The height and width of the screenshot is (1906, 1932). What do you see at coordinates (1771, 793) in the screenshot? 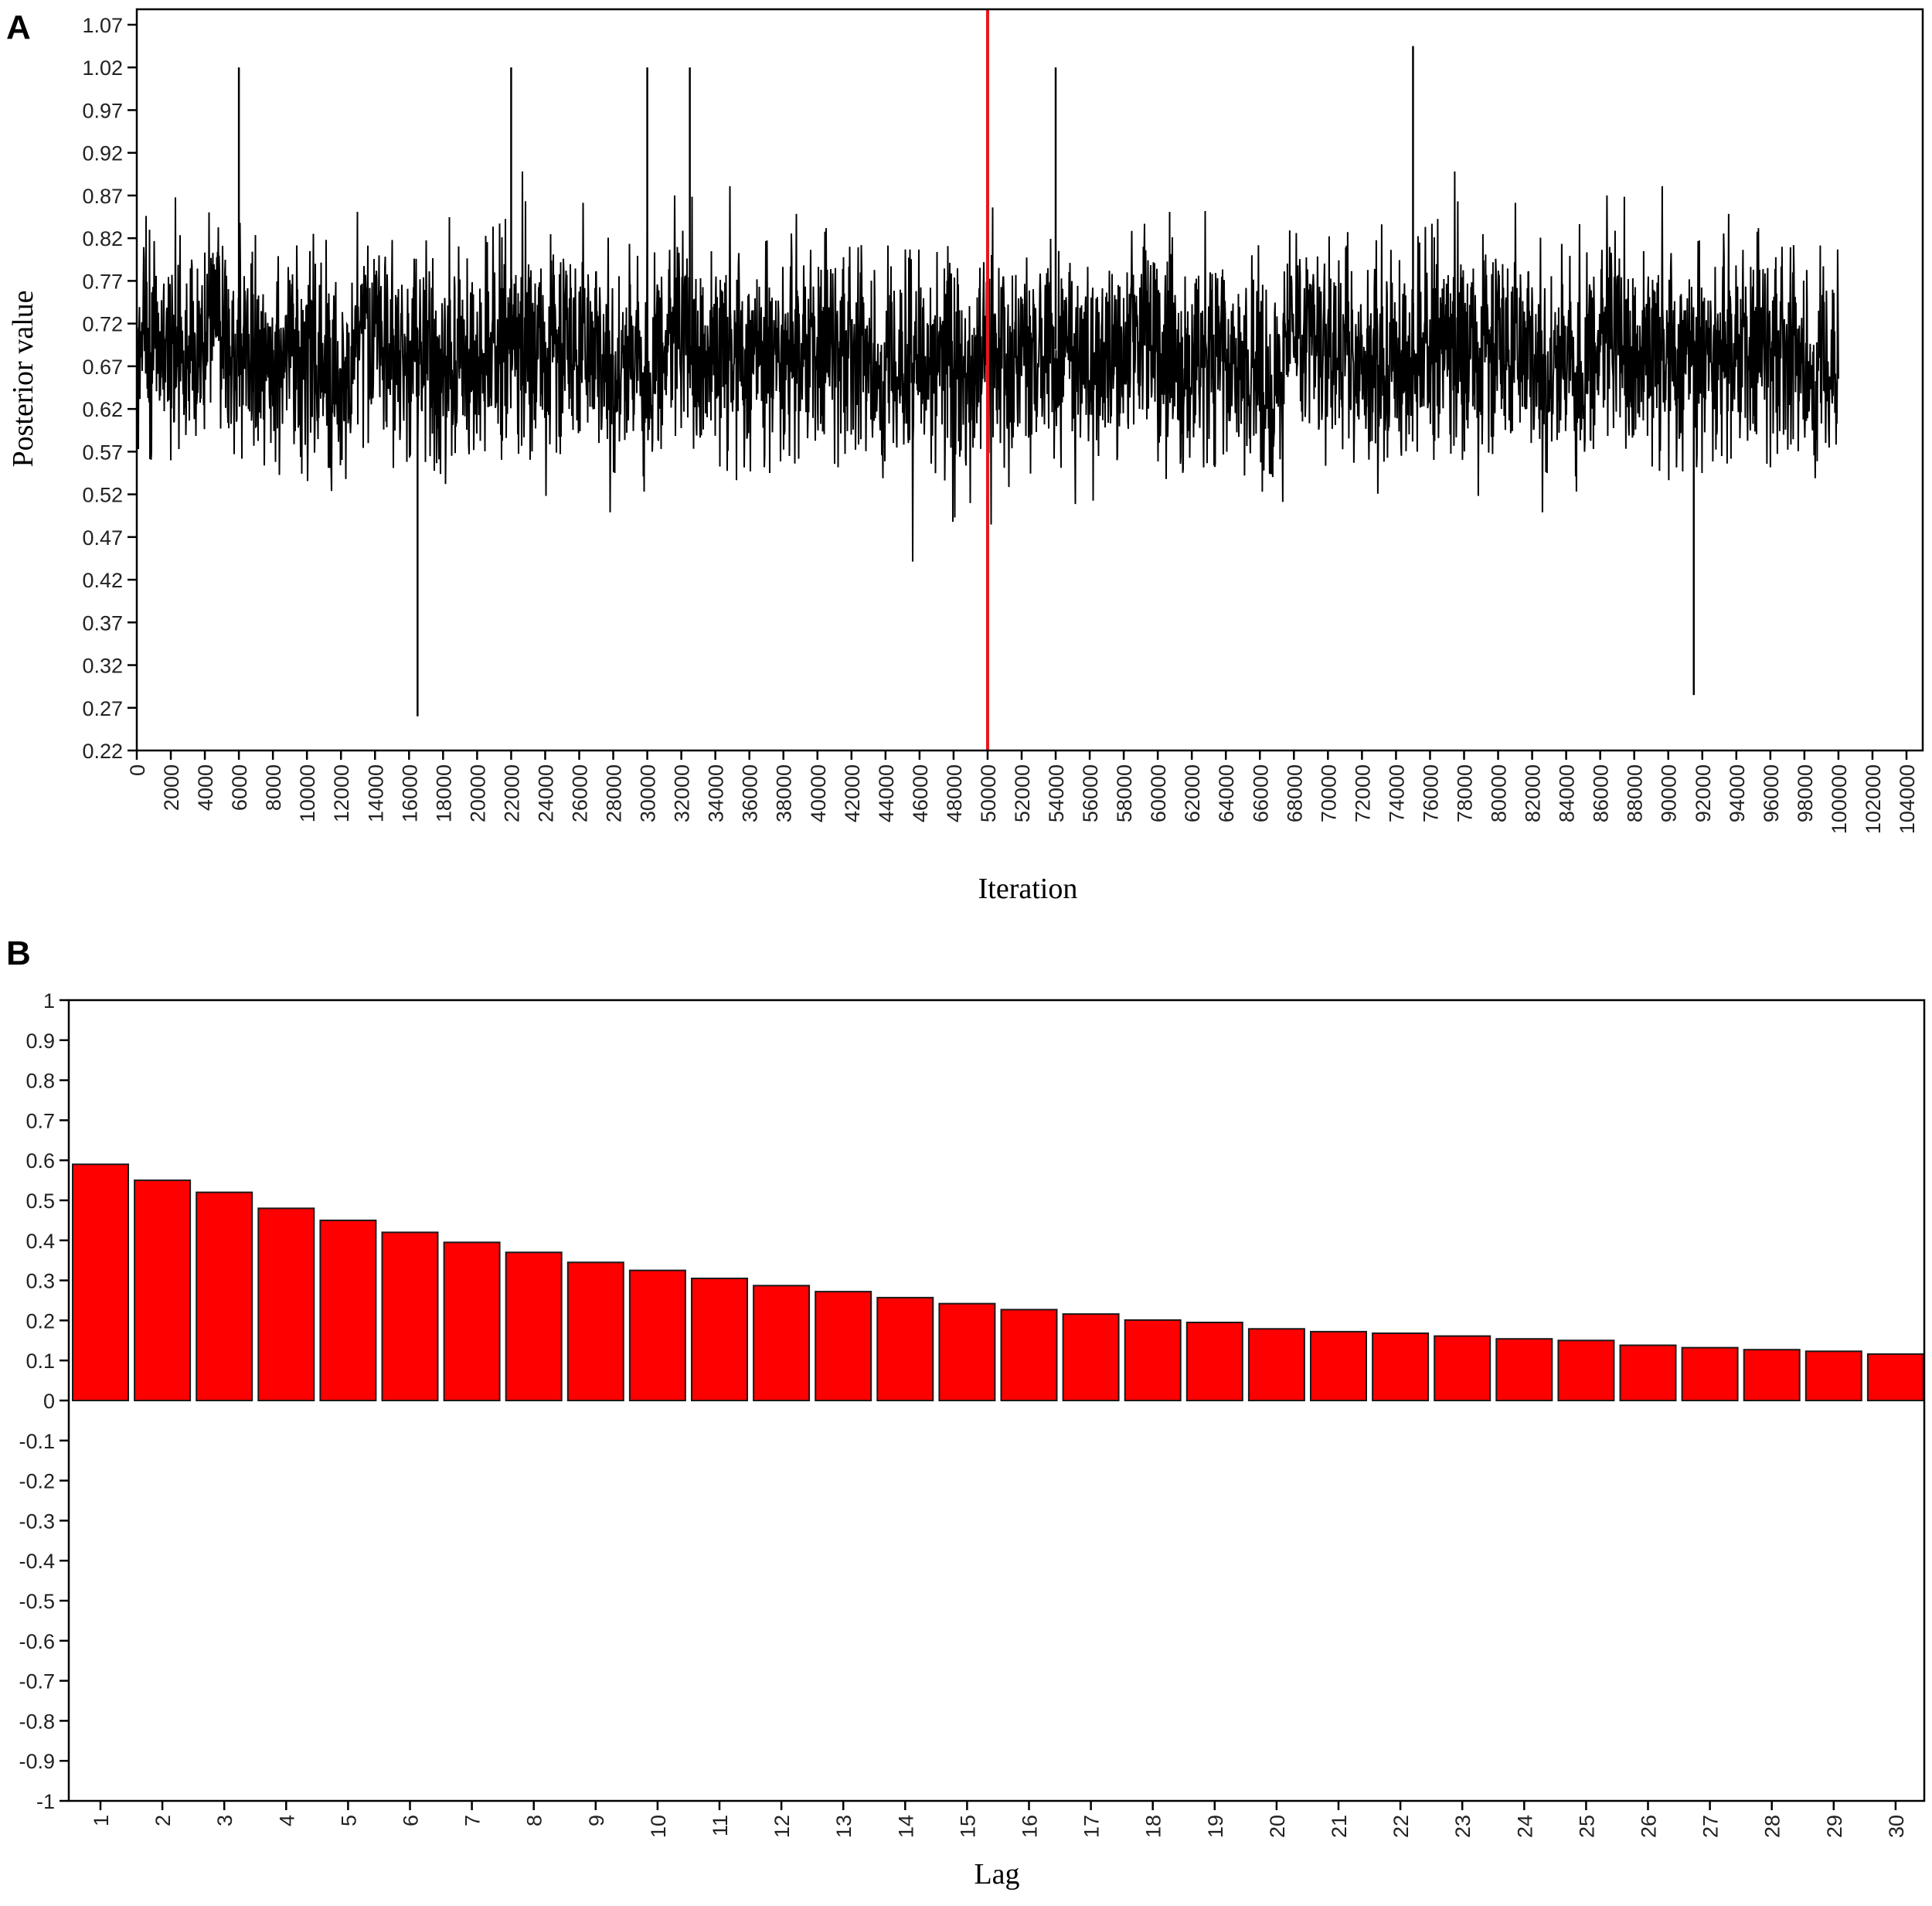
I see `x-tick-label: 96000` at bounding box center [1771, 793].